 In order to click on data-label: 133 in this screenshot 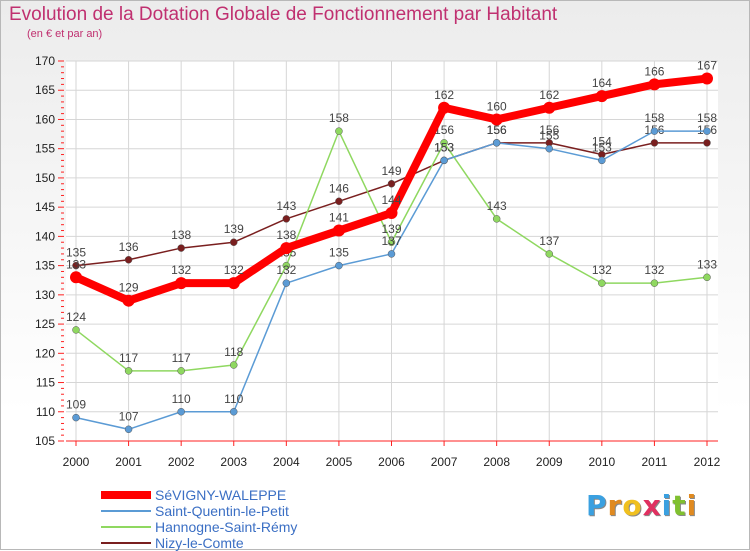, I will do `click(76, 264)`.